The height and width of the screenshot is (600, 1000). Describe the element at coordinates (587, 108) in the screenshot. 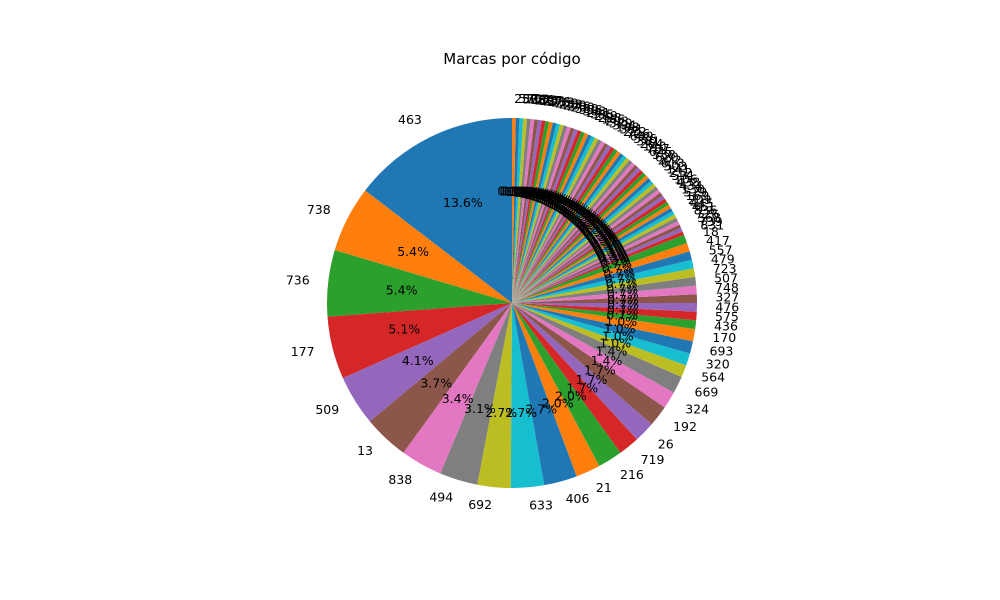

I see `slice-label: 580` at that location.